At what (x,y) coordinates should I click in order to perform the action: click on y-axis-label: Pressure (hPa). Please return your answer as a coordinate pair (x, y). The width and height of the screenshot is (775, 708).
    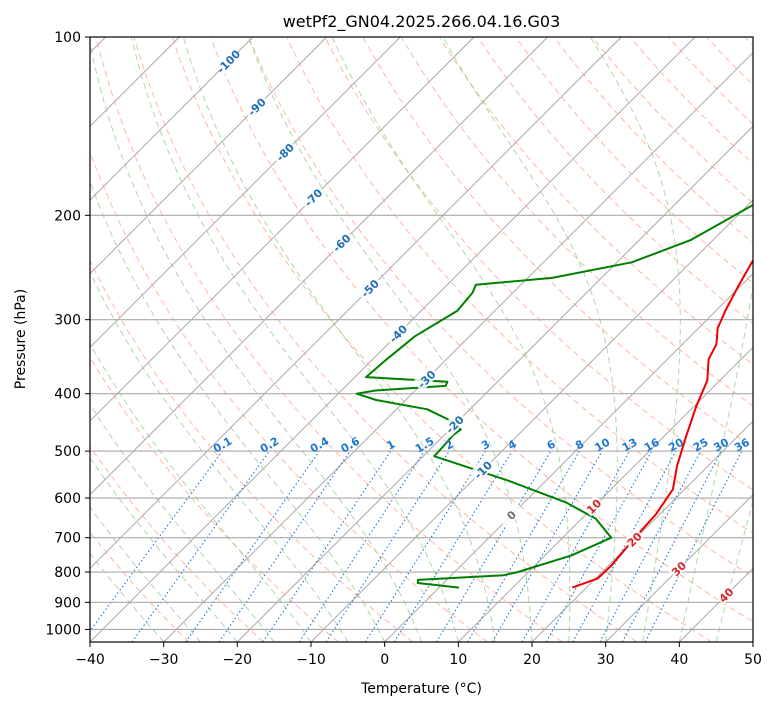
    Looking at the image, I should click on (21, 339).